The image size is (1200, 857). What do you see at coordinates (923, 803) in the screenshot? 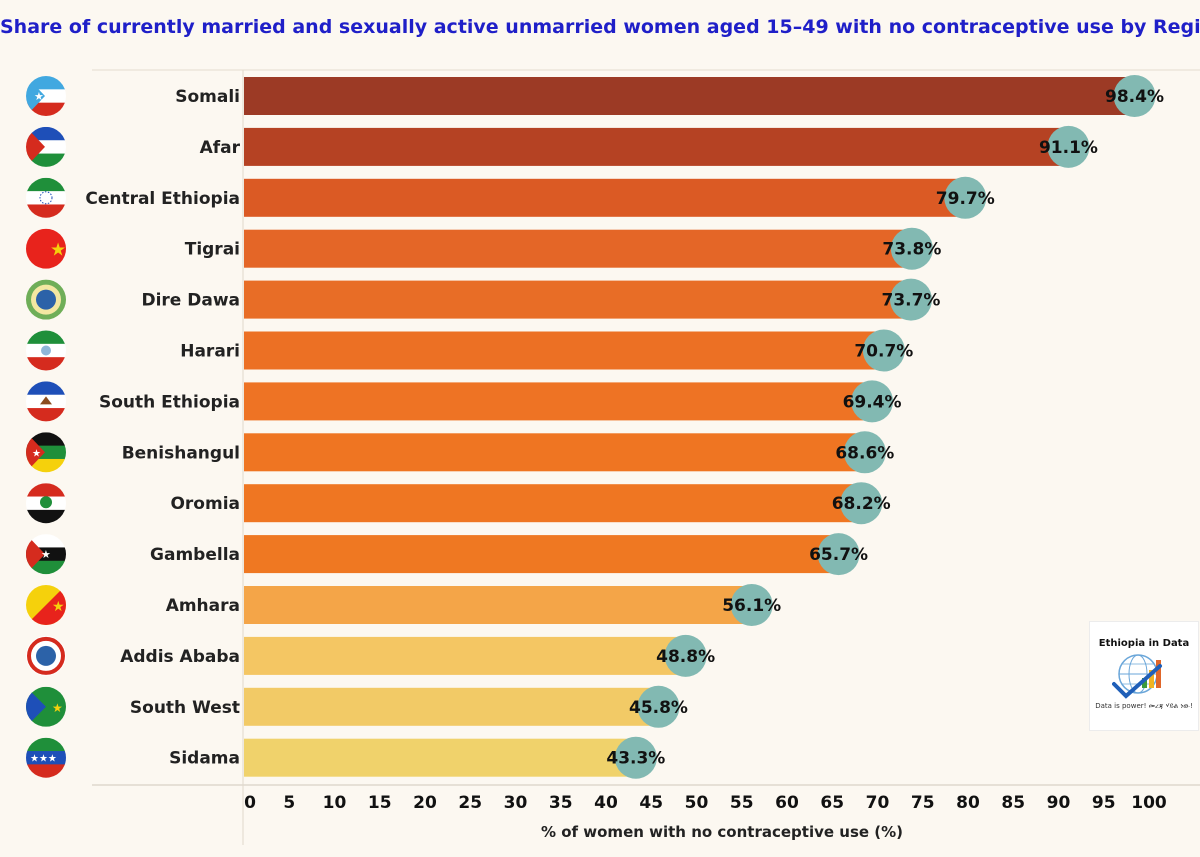
I see `x-tick-label: 75` at bounding box center [923, 803].